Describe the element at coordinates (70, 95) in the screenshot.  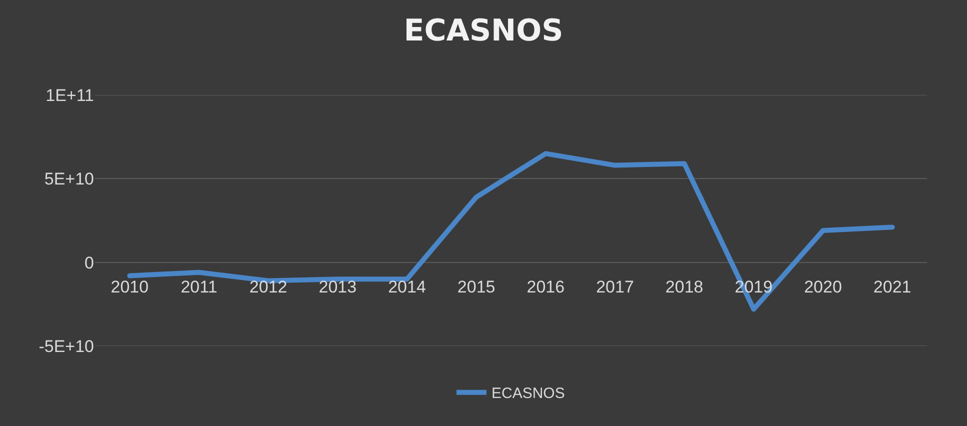
I see `y-tick-label: 1E+11` at that location.